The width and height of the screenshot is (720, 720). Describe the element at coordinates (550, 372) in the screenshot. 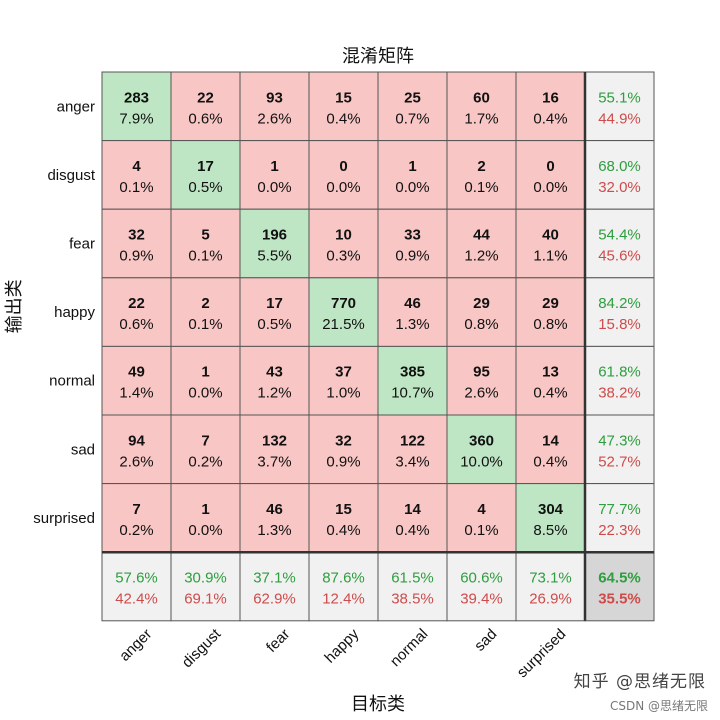

I see `cell-count: 13` at that location.